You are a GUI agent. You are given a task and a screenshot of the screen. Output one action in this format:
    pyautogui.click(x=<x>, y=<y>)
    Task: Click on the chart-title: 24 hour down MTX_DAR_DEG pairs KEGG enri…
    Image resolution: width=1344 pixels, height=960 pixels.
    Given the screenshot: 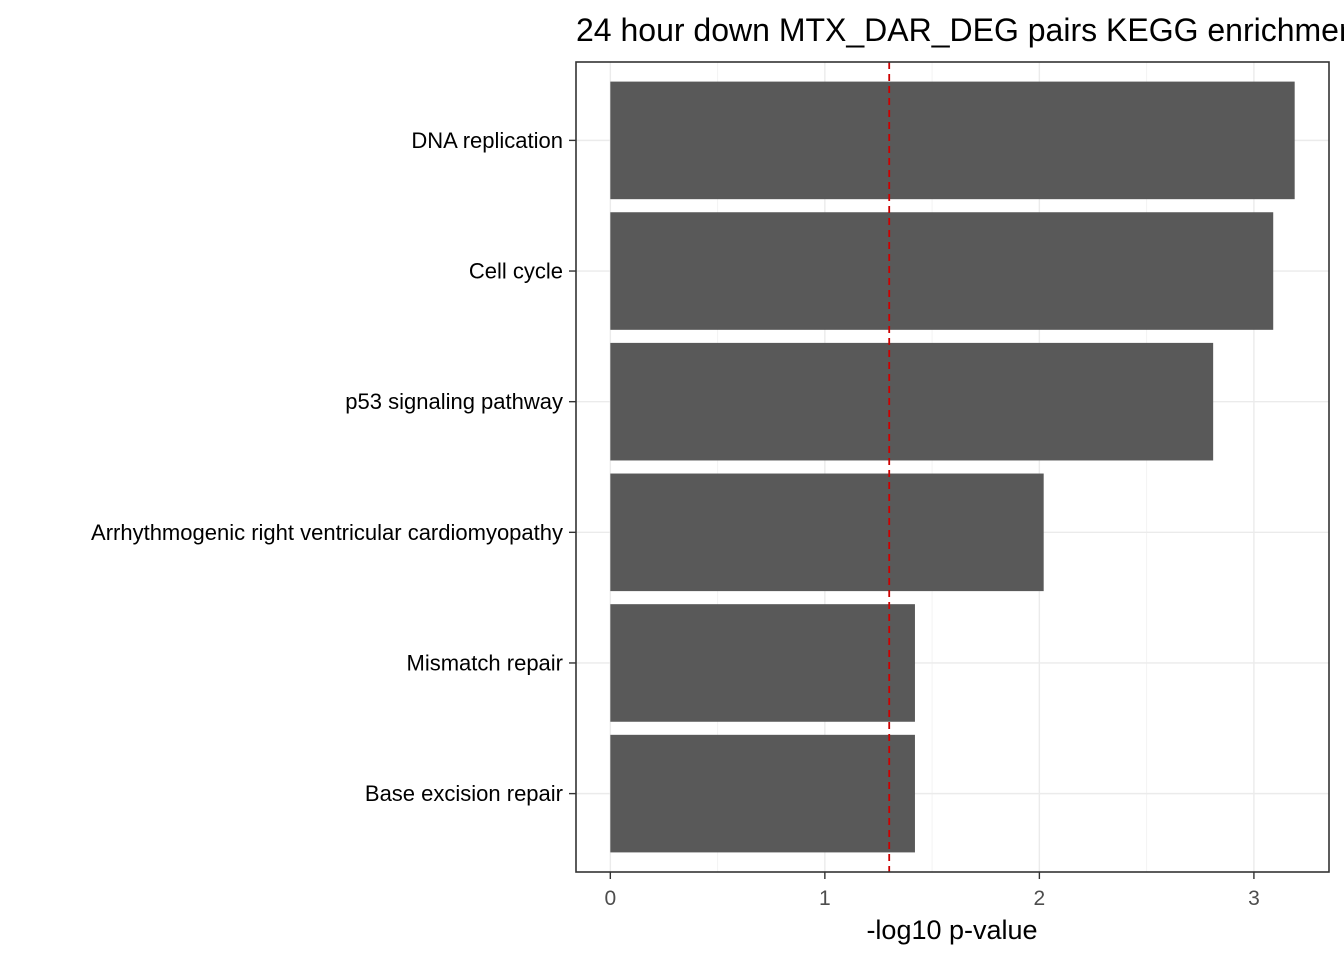 What is the action you would take?
    pyautogui.click(x=960, y=30)
    